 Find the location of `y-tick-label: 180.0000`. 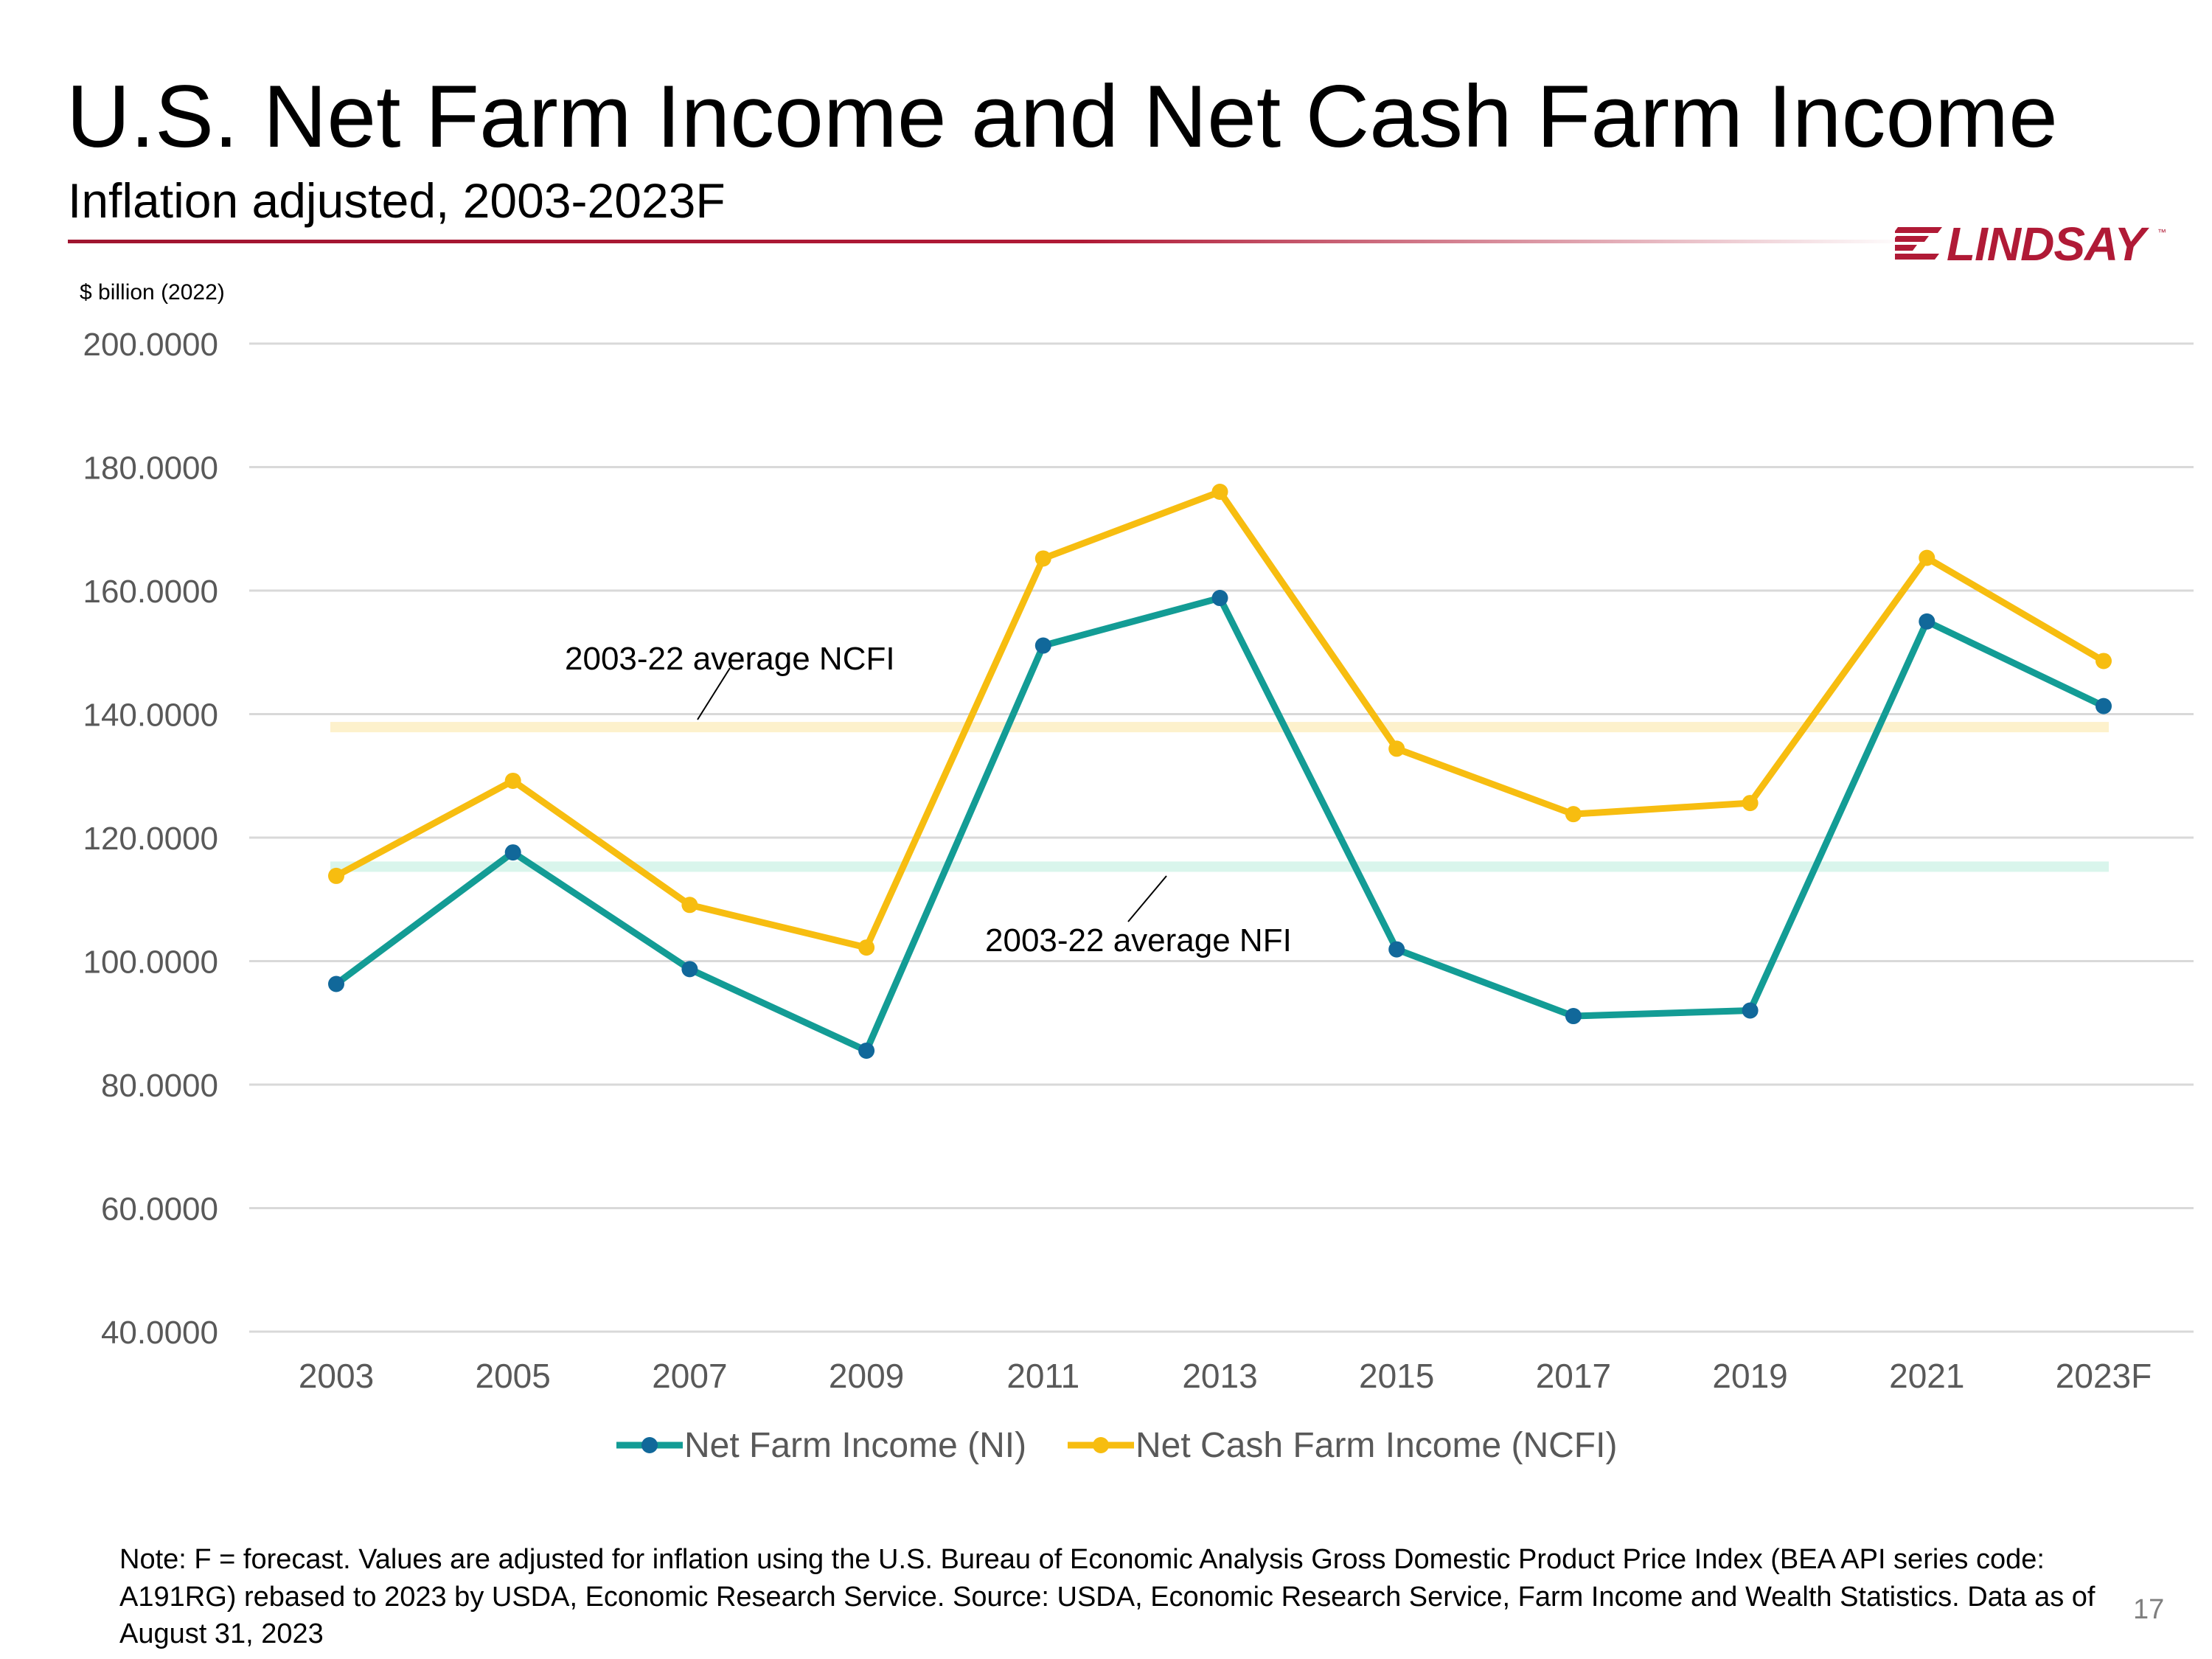

y-tick-label: 180.0000 is located at coordinates (150, 469).